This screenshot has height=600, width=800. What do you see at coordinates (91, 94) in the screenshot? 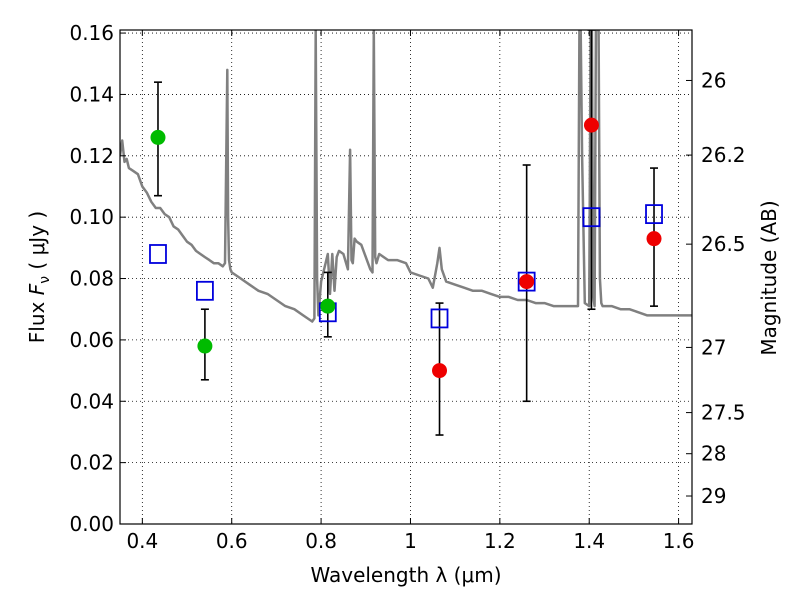
I see `y-tick-label: 0.14` at bounding box center [91, 94].